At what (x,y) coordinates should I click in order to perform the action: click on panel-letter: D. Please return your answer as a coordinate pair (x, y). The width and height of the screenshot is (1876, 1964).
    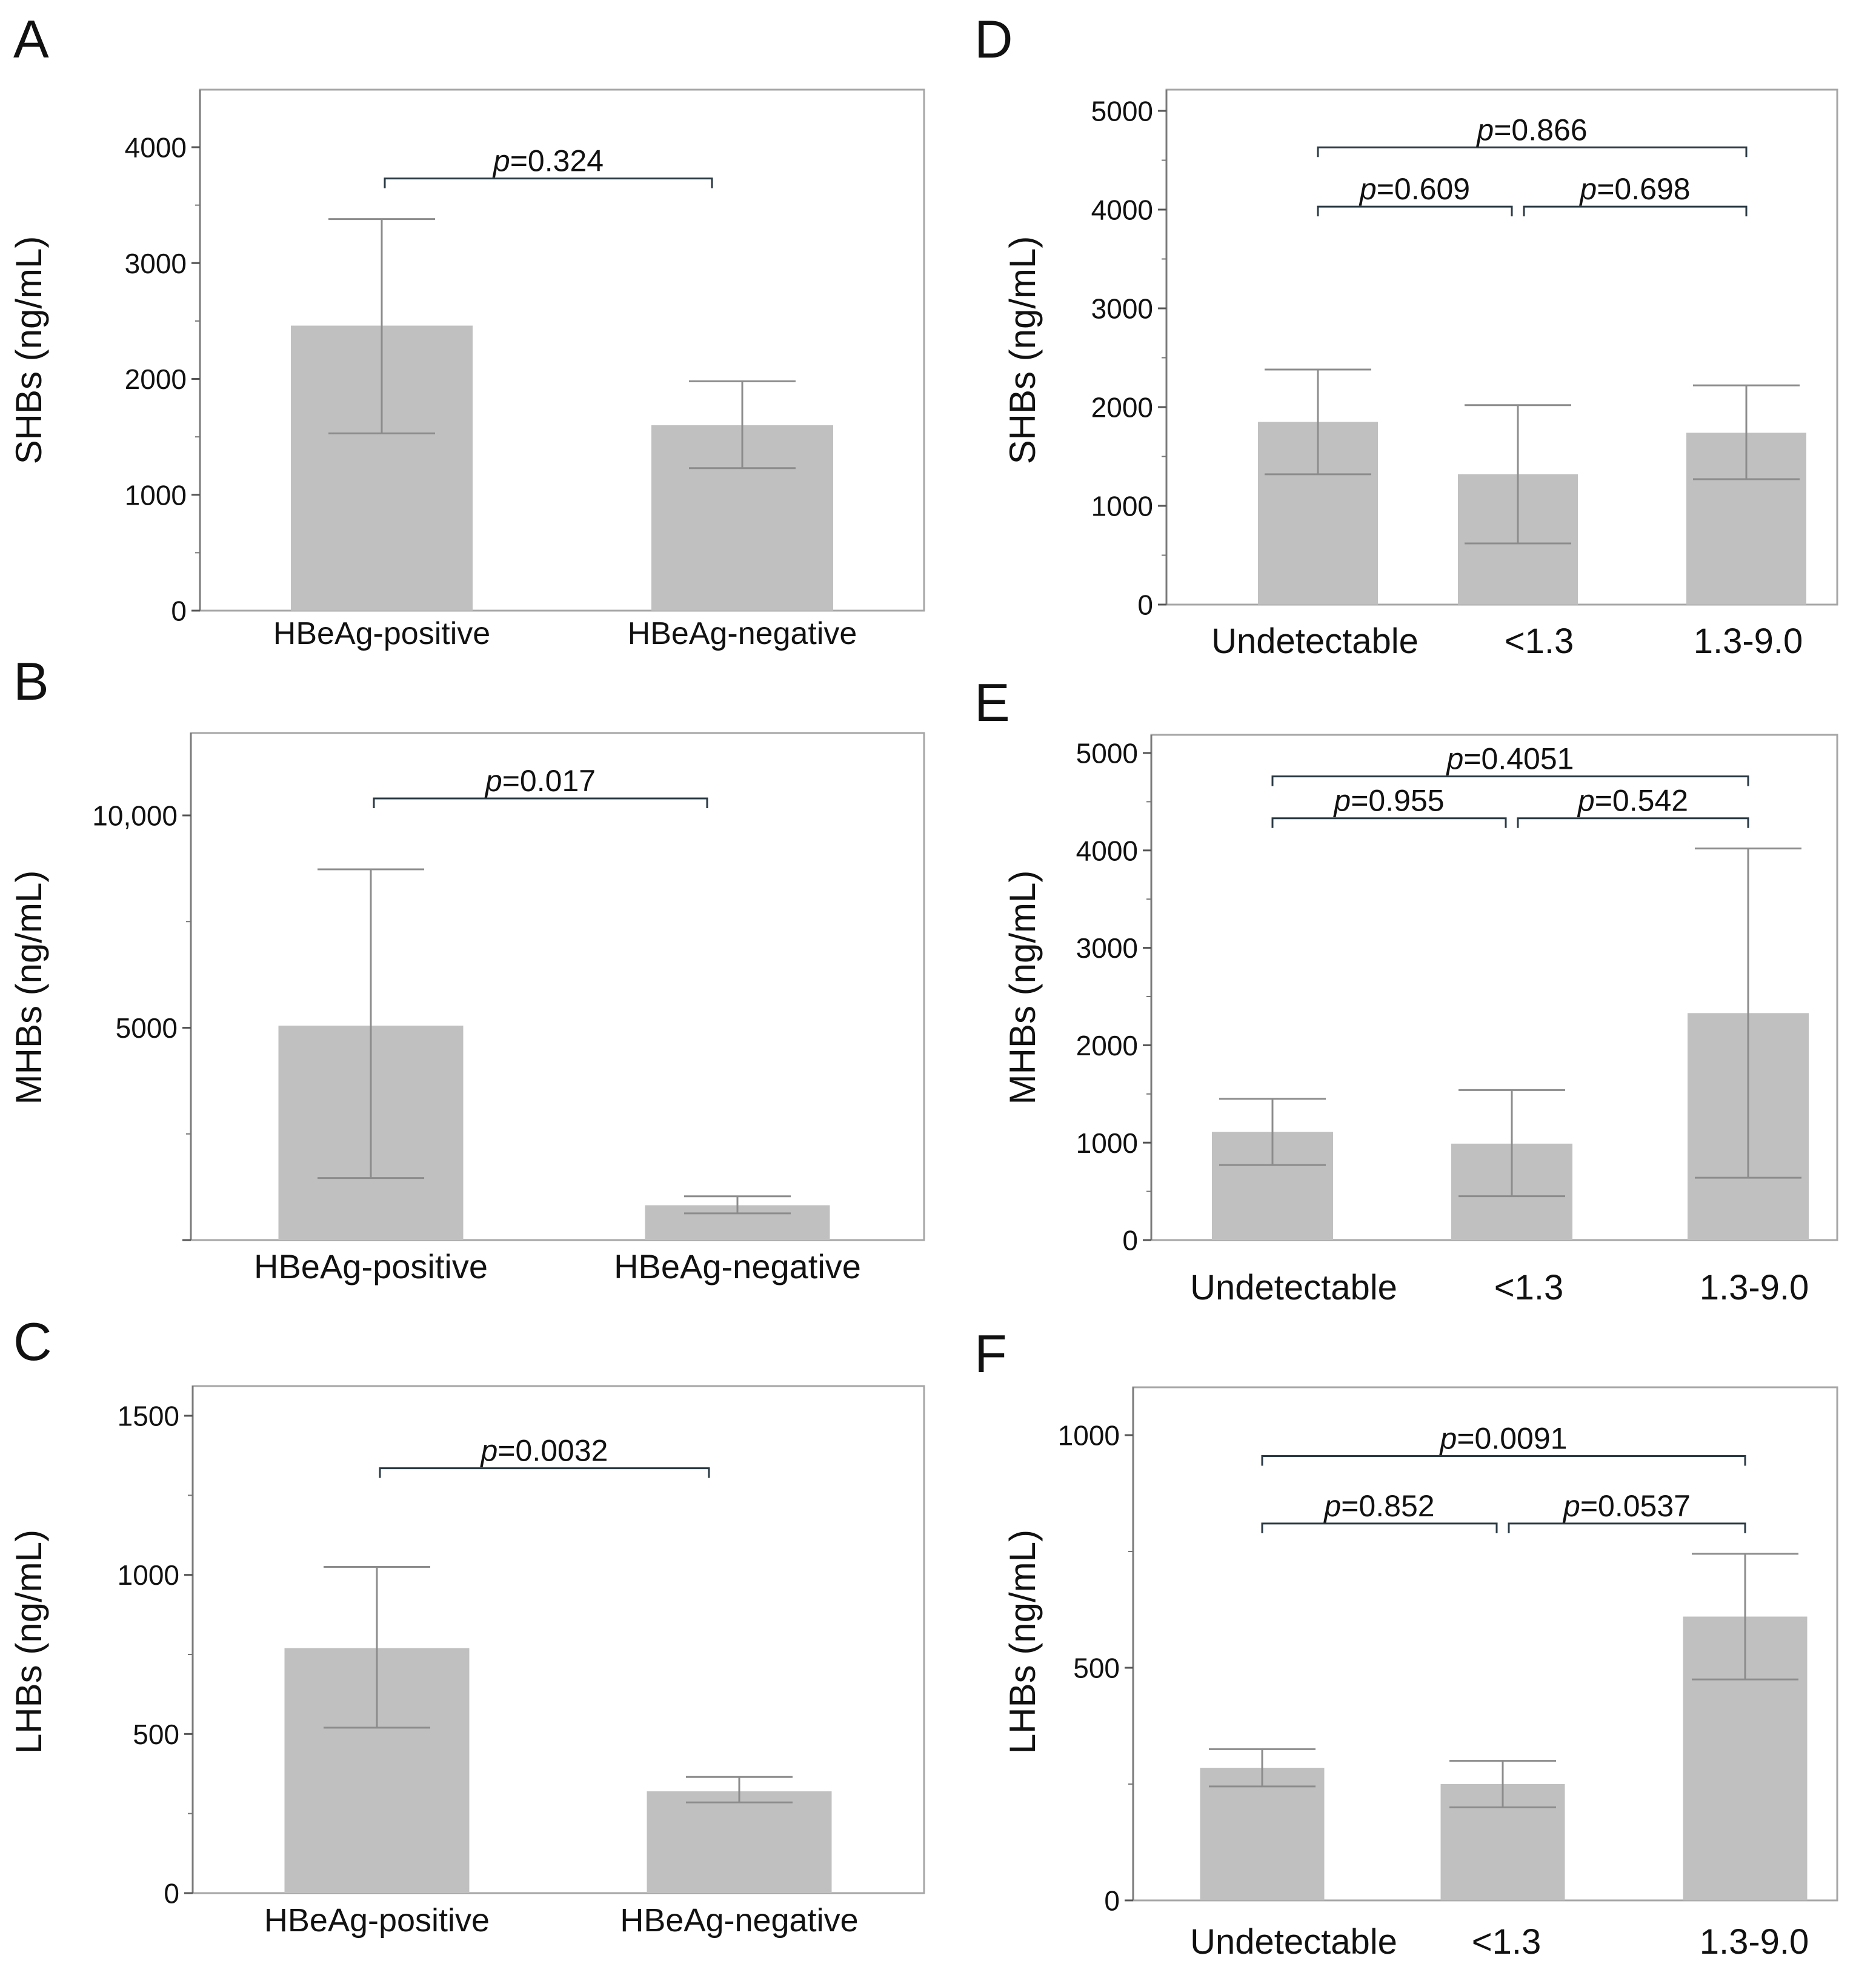
    Looking at the image, I should click on (994, 39).